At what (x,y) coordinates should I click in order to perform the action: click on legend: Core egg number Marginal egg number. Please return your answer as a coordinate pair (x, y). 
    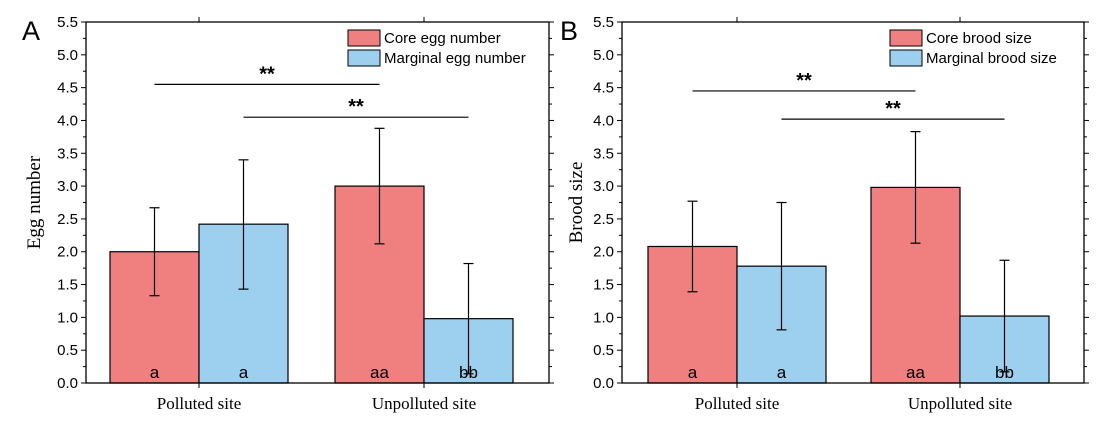
    Looking at the image, I should click on (436, 48).